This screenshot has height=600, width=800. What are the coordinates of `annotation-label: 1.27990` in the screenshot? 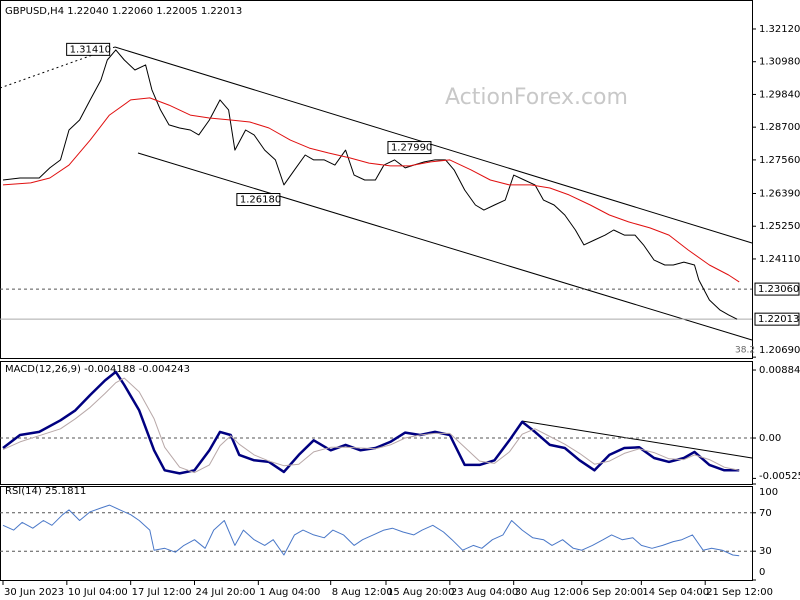 It's located at (411, 148).